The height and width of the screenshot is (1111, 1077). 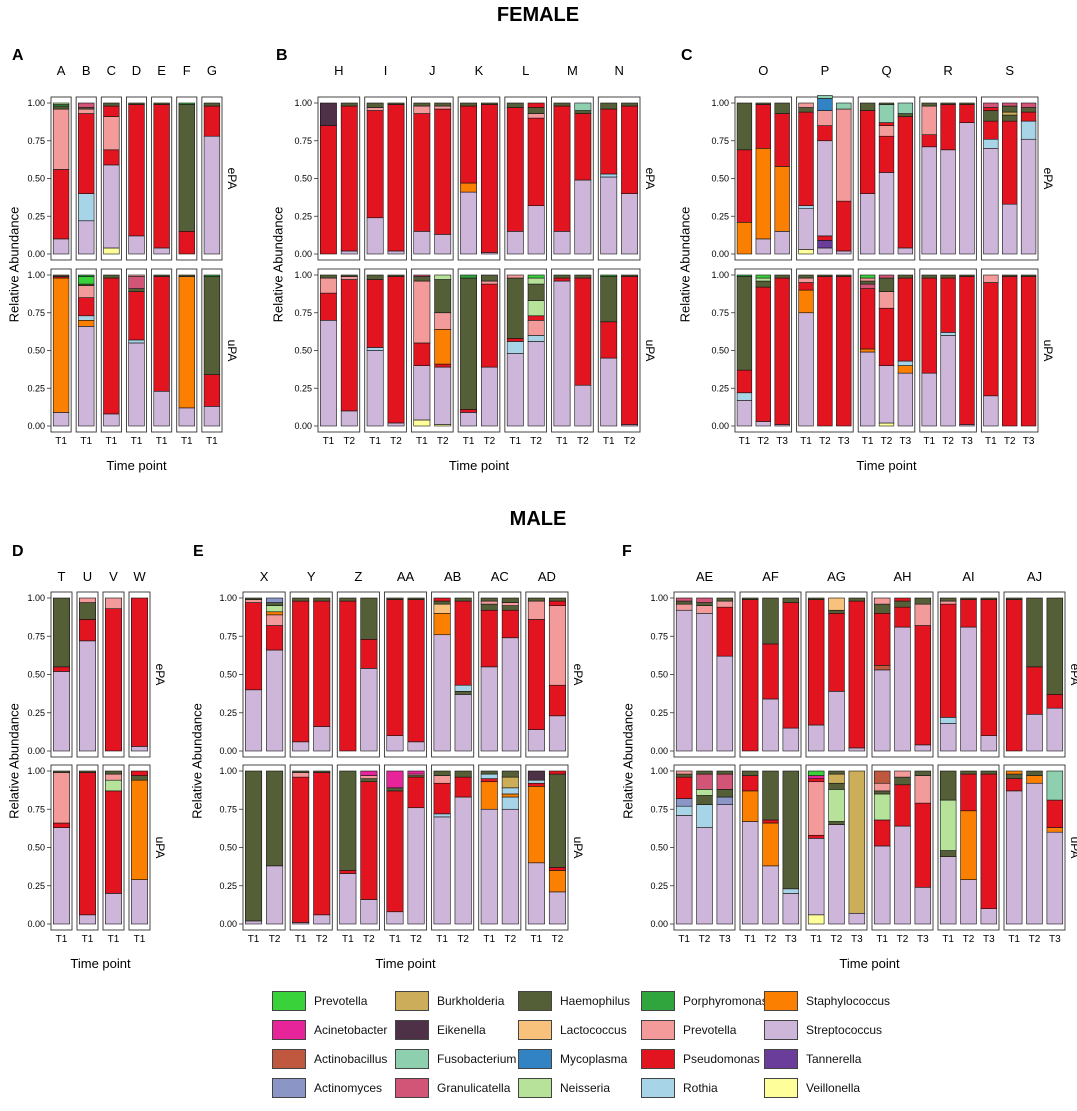 What do you see at coordinates (275, 600) in the screenshot?
I see `bar-segment-actinomyces` at bounding box center [275, 600].